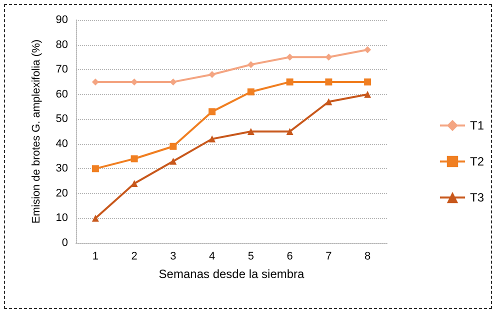 The height and width of the screenshot is (323, 501). Describe the element at coordinates (62, 168) in the screenshot. I see `y-tick-label: 30` at that location.